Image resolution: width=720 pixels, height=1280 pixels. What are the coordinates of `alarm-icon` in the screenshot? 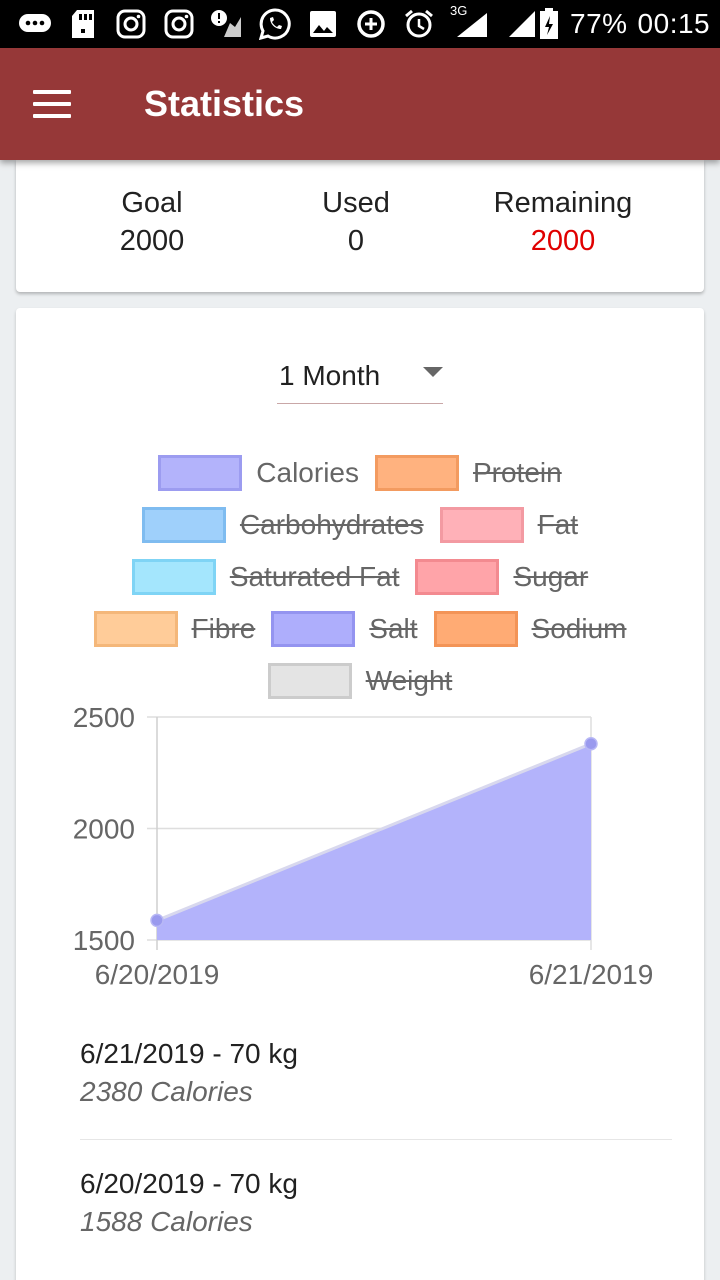 It's located at (419, 24).